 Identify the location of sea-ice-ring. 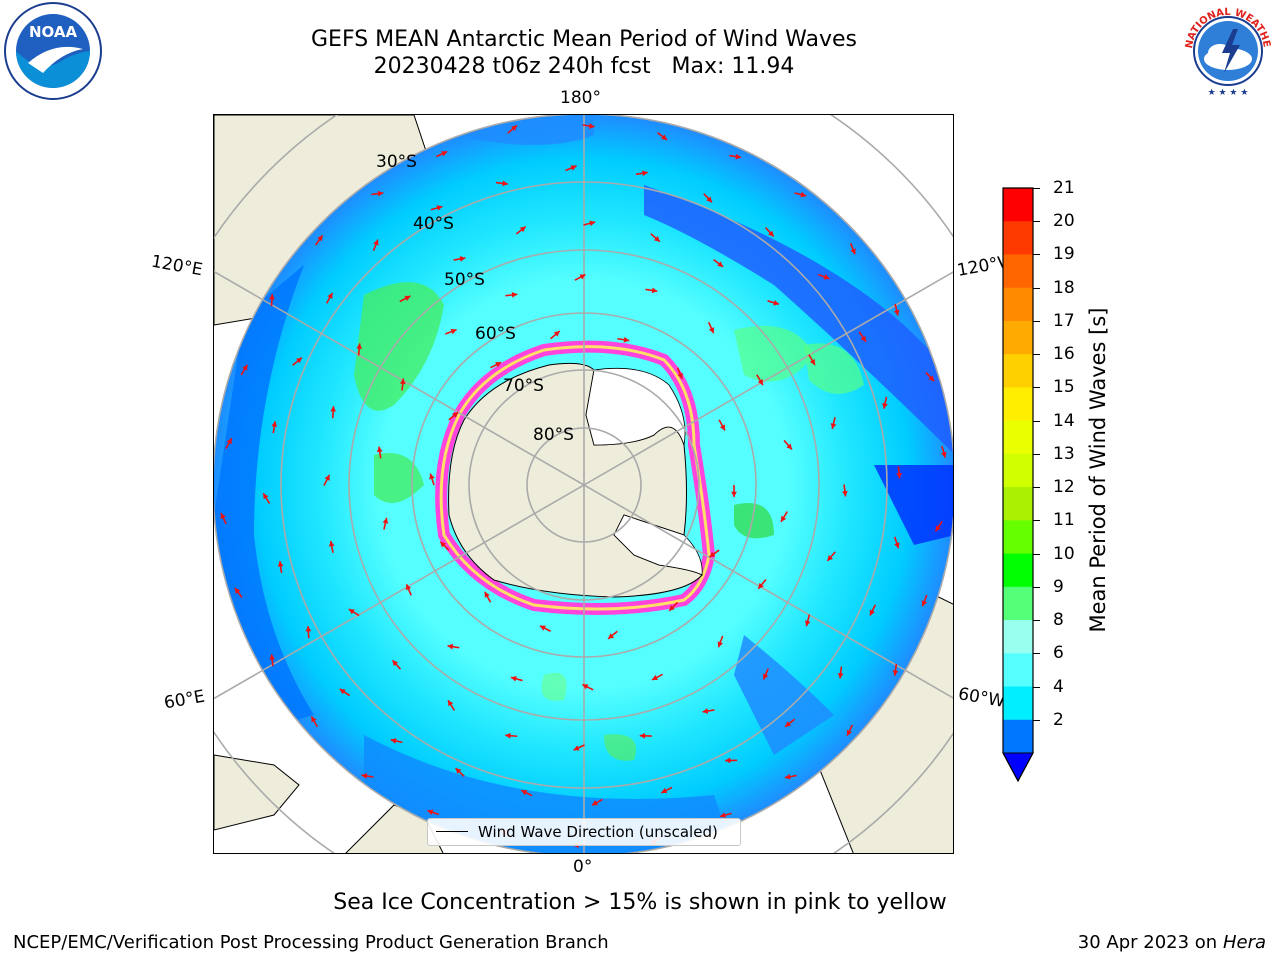
(575, 477).